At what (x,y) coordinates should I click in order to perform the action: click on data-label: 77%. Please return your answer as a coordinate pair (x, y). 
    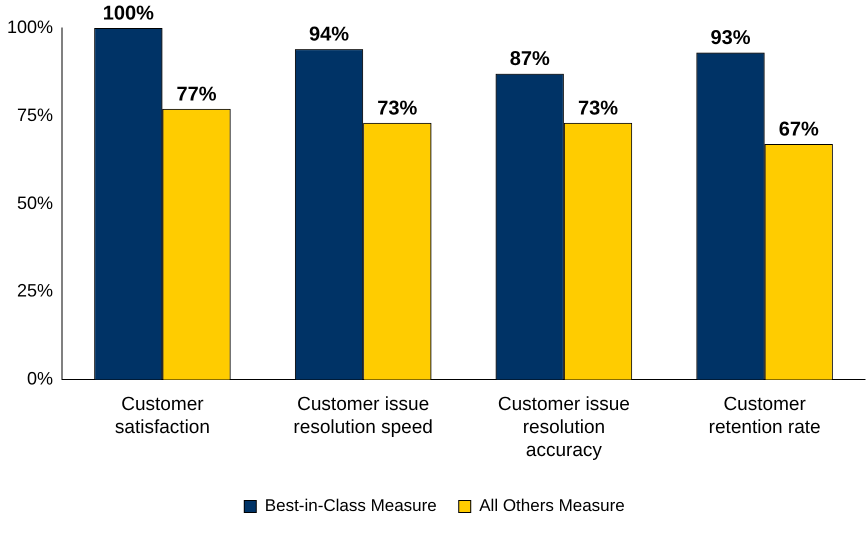
    Looking at the image, I should click on (196, 94).